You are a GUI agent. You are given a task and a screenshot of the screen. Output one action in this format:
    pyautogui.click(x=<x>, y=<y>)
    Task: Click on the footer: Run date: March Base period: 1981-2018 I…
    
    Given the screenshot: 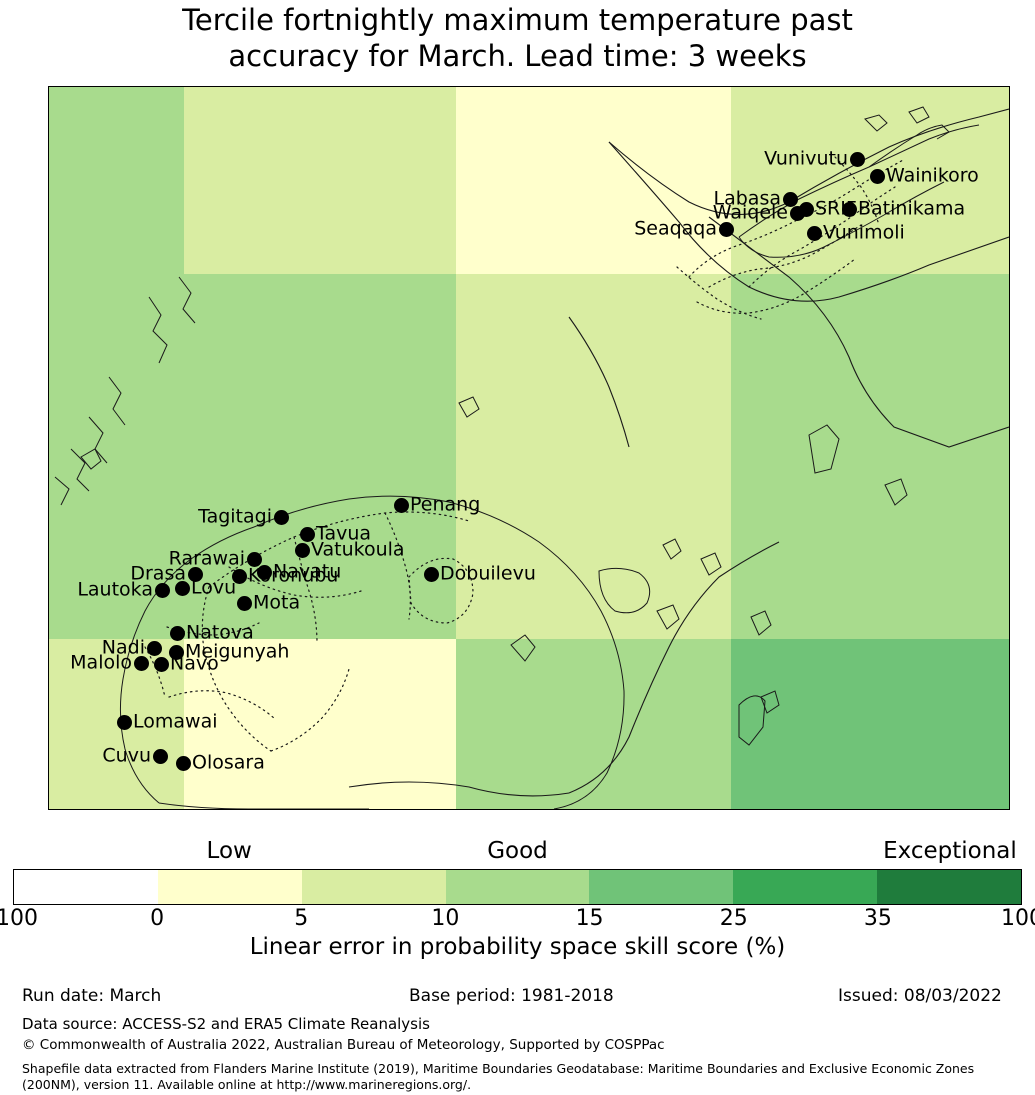 What is the action you would take?
    pyautogui.click(x=517, y=1040)
    